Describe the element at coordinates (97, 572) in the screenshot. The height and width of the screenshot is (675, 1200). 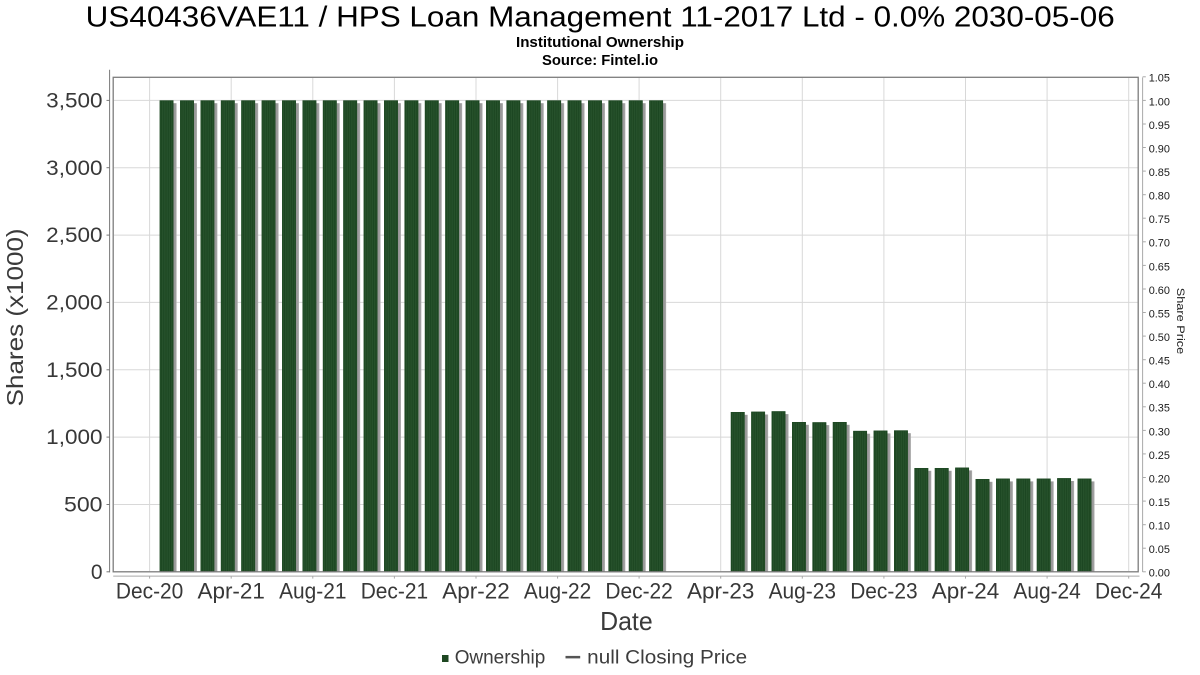
I see `svg-text: 0` at that location.